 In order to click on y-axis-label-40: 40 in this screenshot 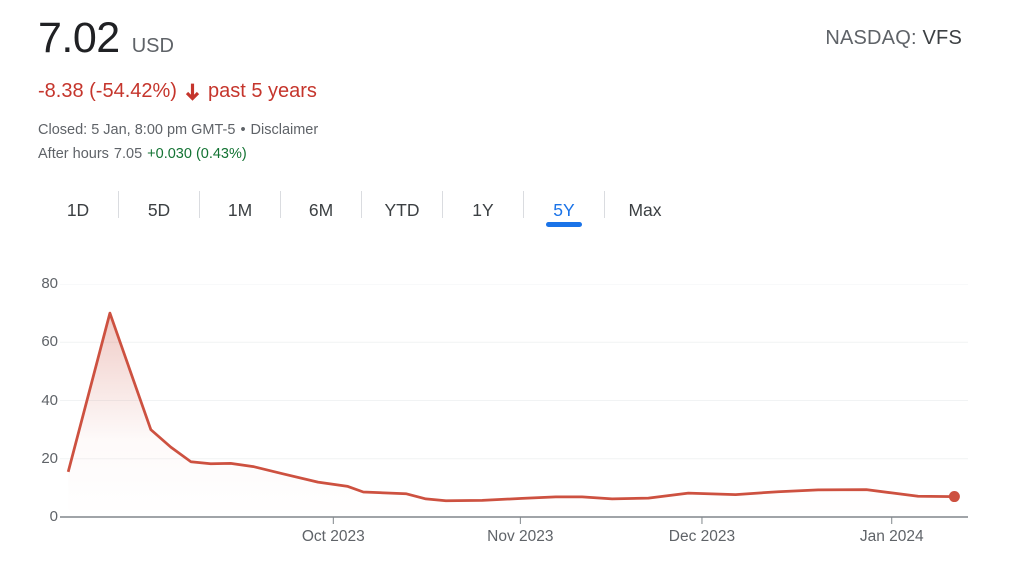, I will do `click(49, 400)`.